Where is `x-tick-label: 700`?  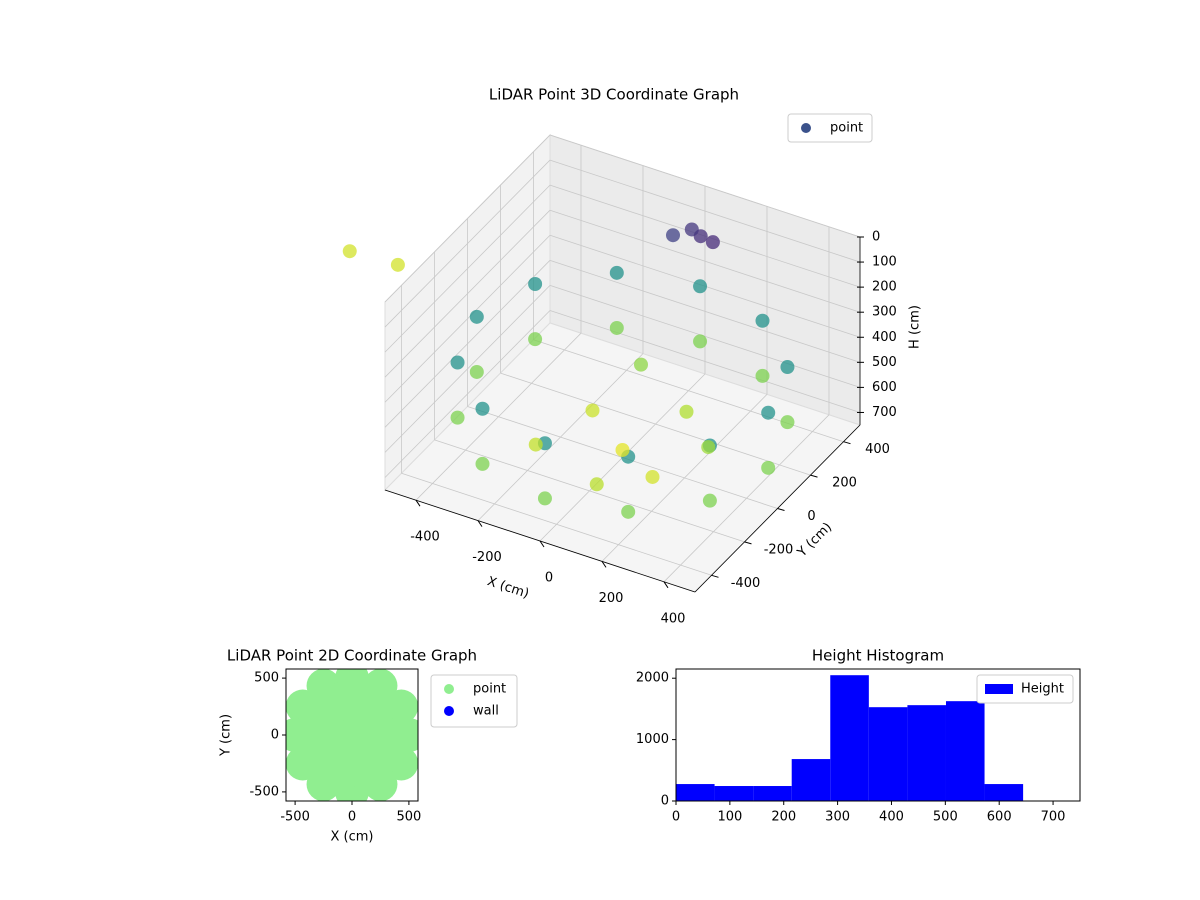 x-tick-label: 700 is located at coordinates (1053, 817).